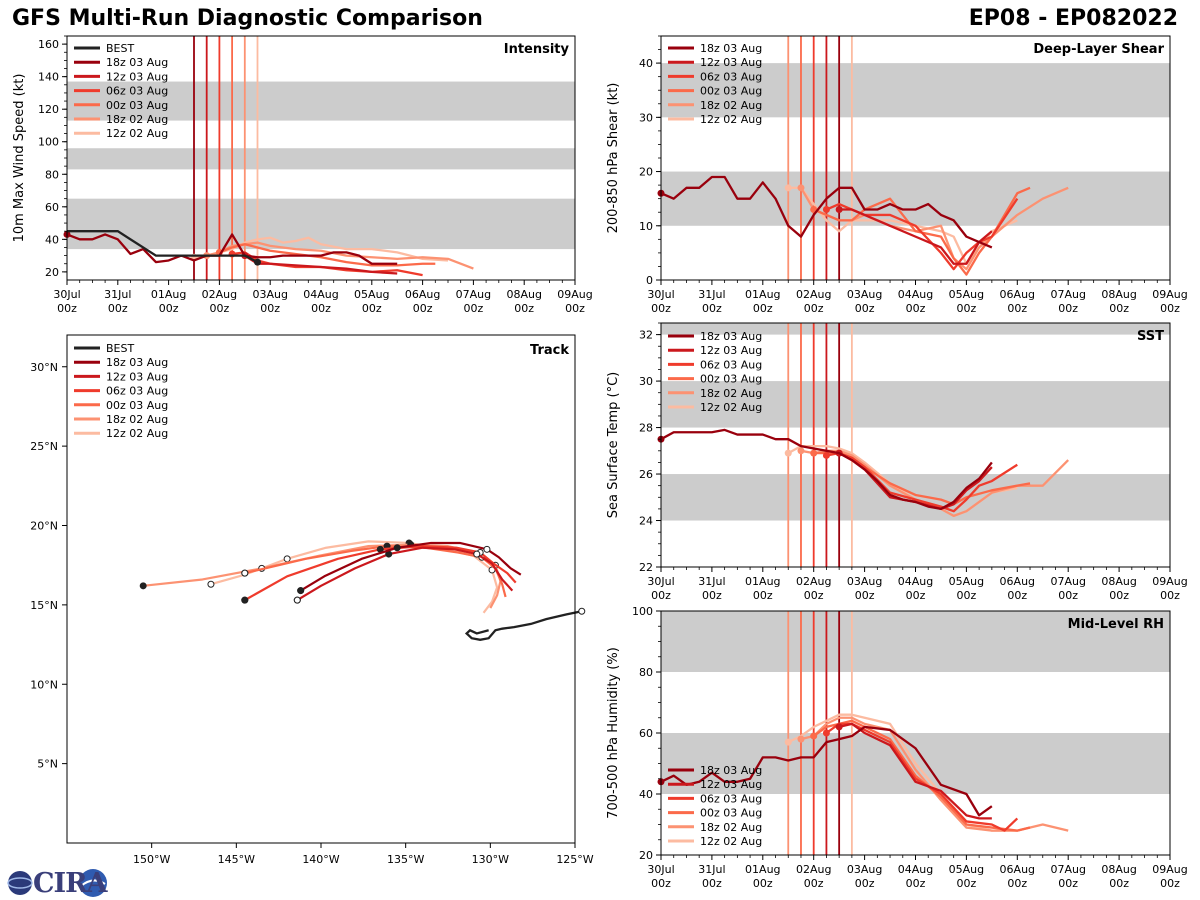  I want to click on shear-xtick-day: 01Aug, so click(762, 294).